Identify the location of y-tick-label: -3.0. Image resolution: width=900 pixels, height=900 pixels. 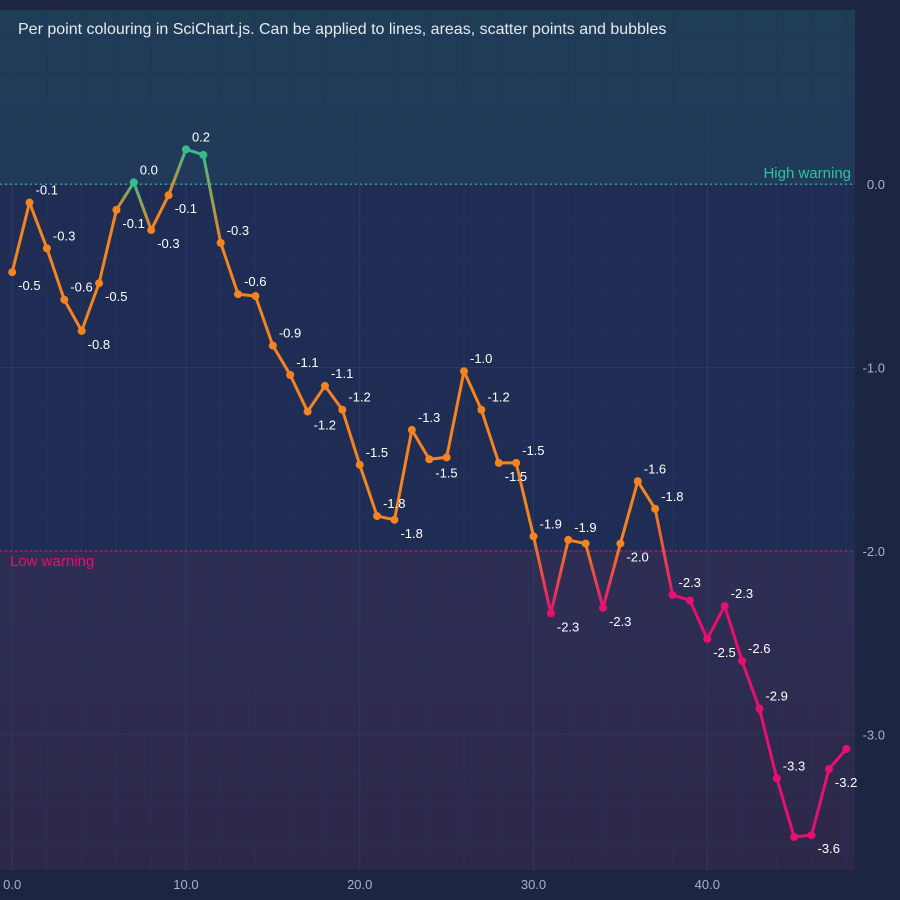
(874, 734).